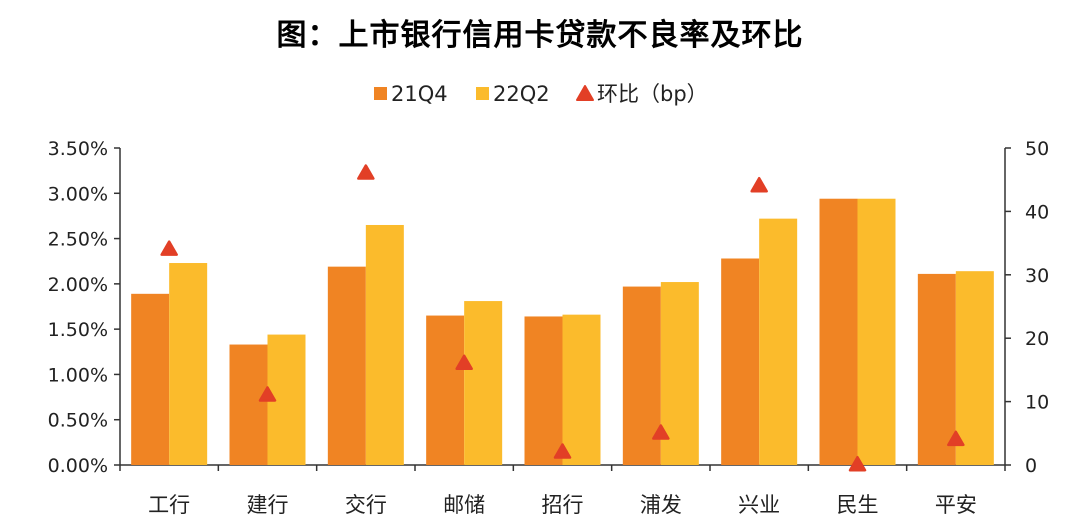 This screenshot has width=1080, height=528. Describe the element at coordinates (78, 285) in the screenshot. I see `left-tick-label: 2.00%` at that location.